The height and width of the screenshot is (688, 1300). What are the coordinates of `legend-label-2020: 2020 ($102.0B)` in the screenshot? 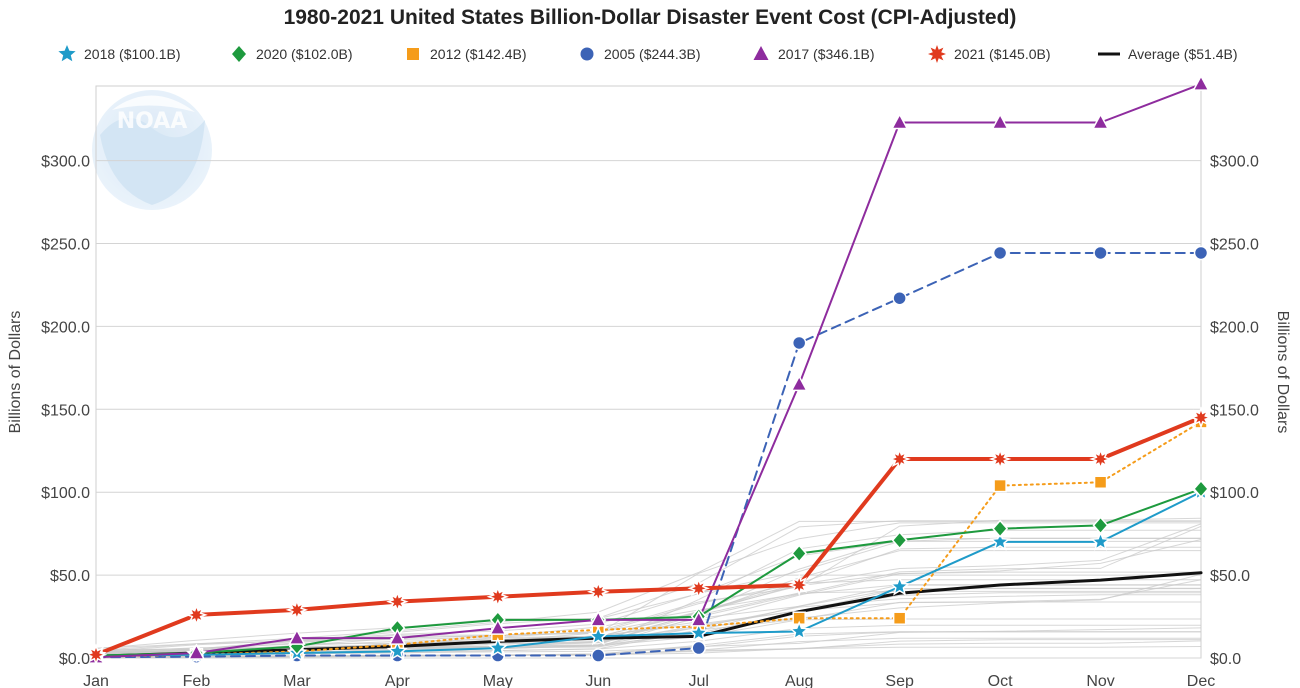 It's located at (304, 54).